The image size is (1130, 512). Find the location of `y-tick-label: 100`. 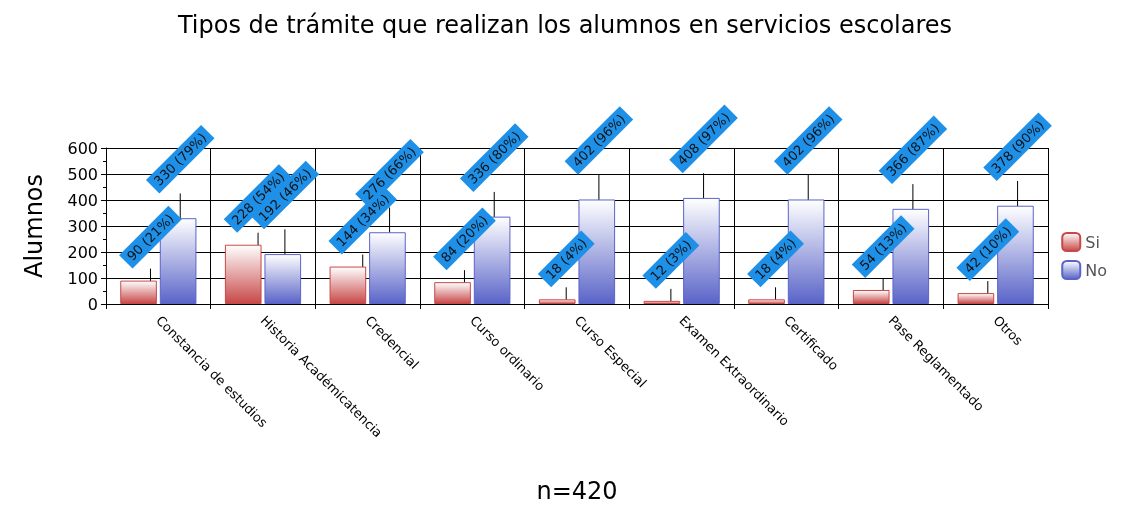

y-tick-label: 100 is located at coordinates (82, 278).